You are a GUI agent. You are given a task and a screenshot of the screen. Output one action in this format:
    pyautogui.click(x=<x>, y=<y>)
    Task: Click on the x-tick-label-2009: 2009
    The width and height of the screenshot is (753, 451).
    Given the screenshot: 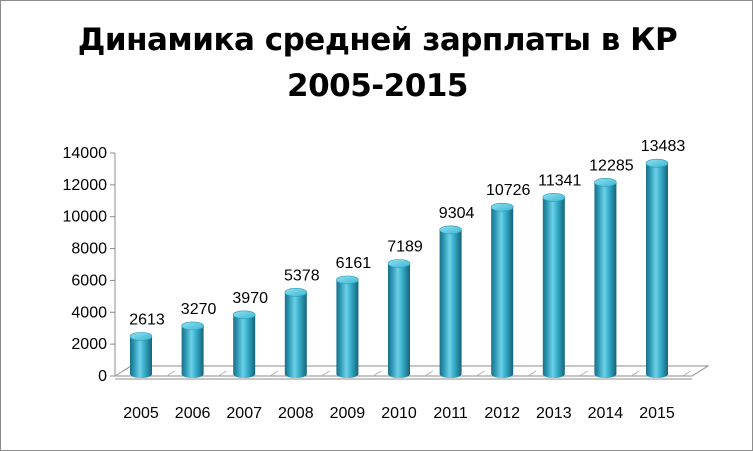 What is the action you would take?
    pyautogui.click(x=348, y=413)
    